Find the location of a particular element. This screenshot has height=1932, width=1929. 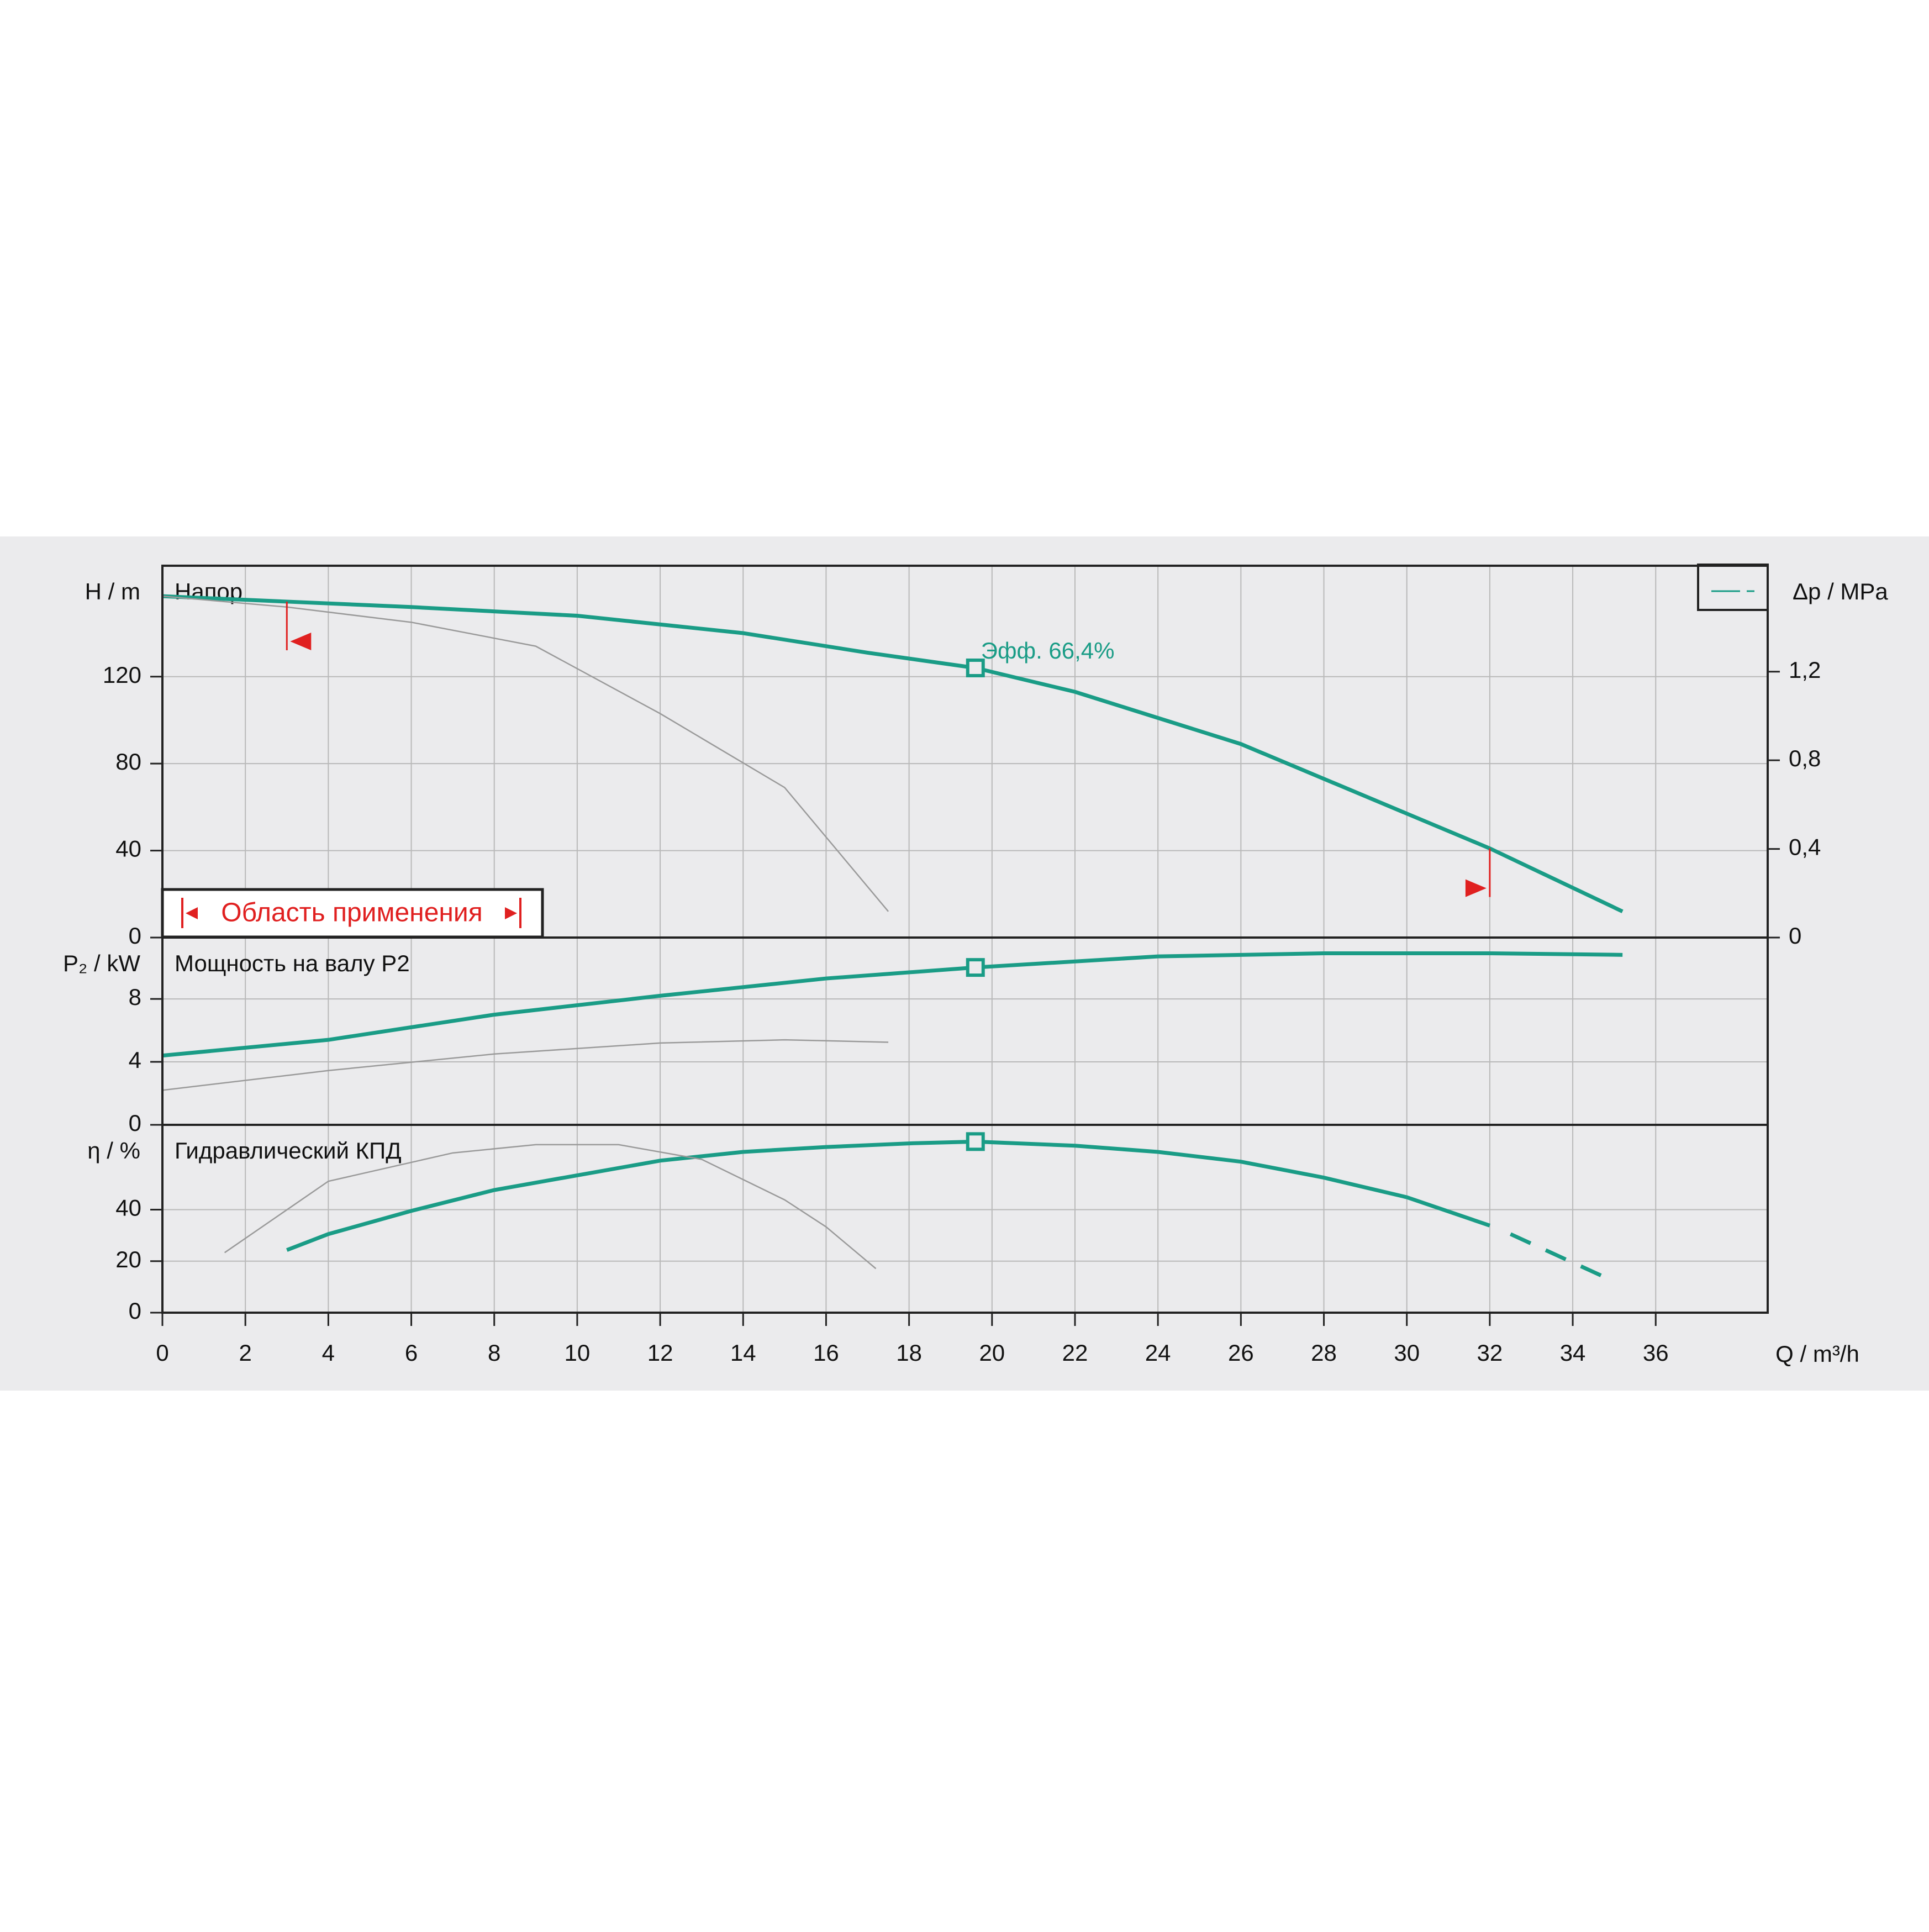

x-tick-label: 24 is located at coordinates (1158, 1353).